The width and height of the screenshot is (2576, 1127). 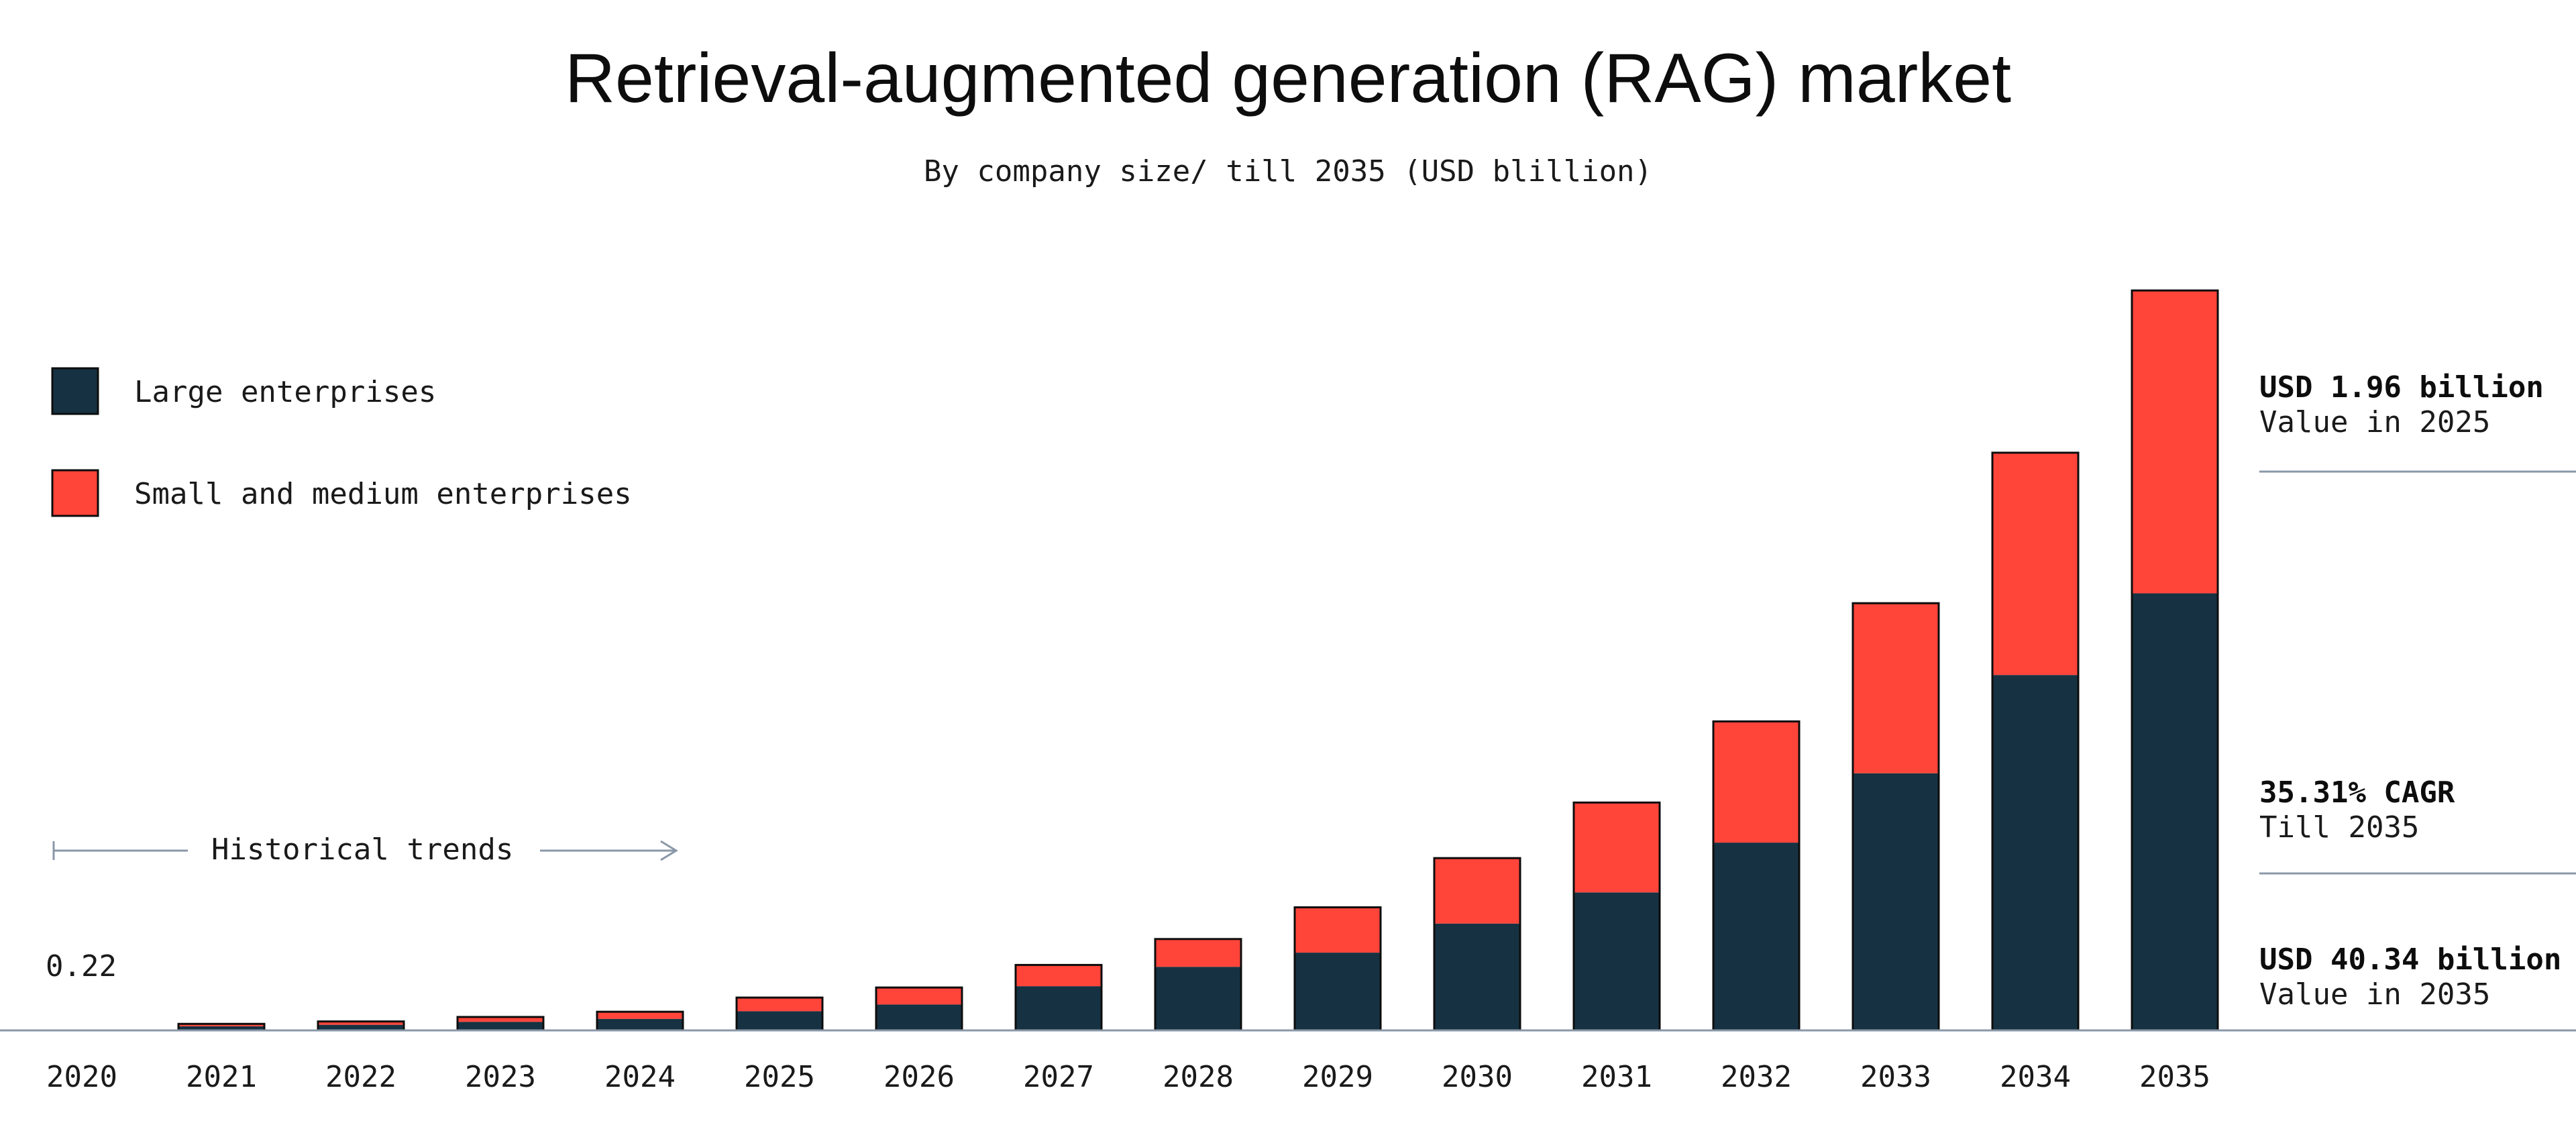 I want to click on stat-caption-cagr: Till 2035, so click(x=2339, y=827).